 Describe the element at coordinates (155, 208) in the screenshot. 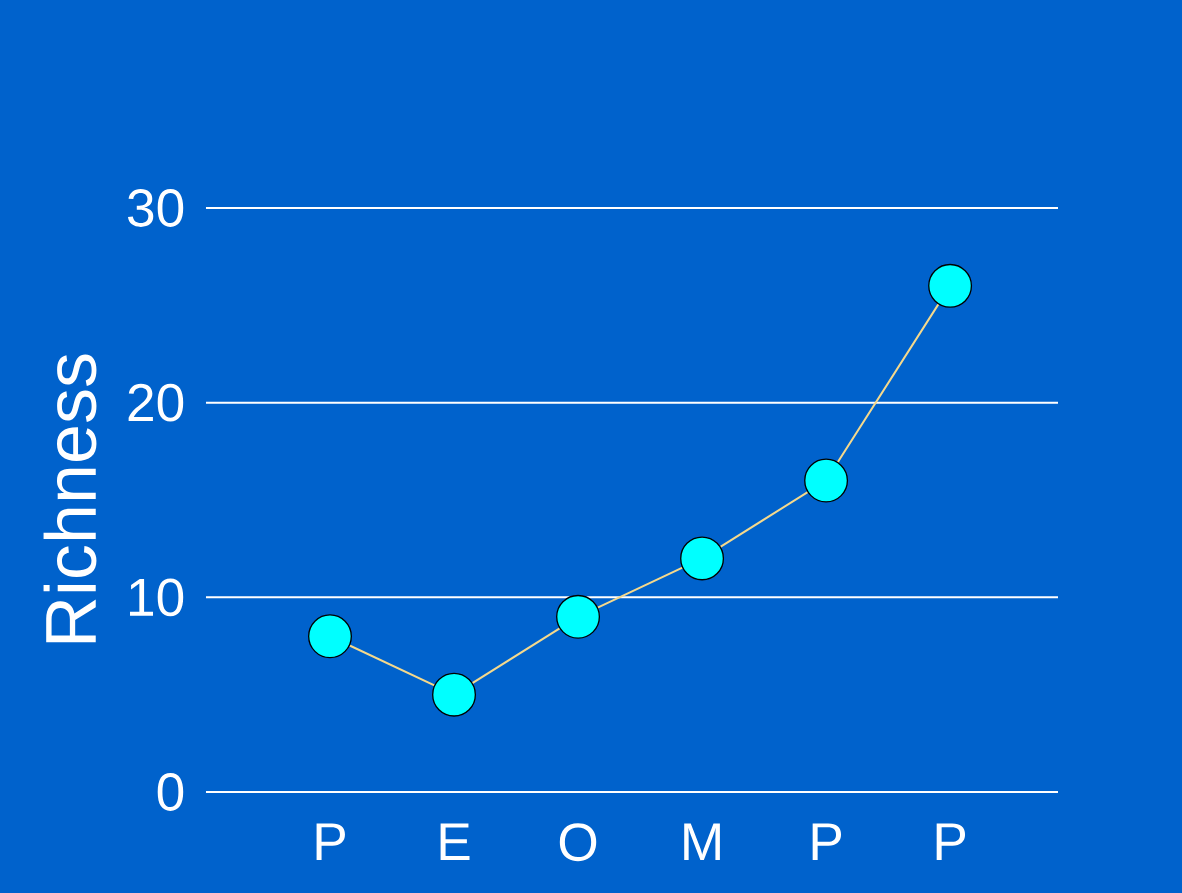

I see `y-tick-label: 30` at that location.